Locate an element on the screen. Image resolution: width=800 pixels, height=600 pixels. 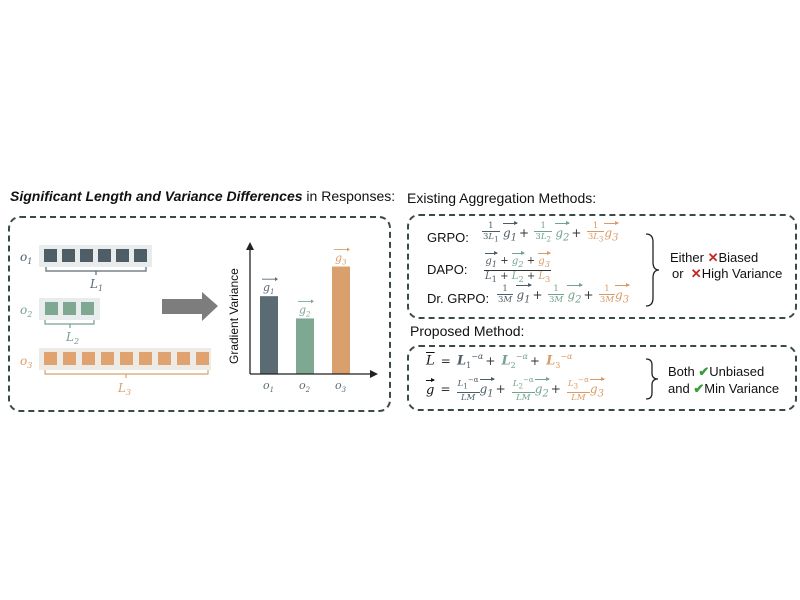
vector-arrowhead-o3 is located at coordinates (348, 249).